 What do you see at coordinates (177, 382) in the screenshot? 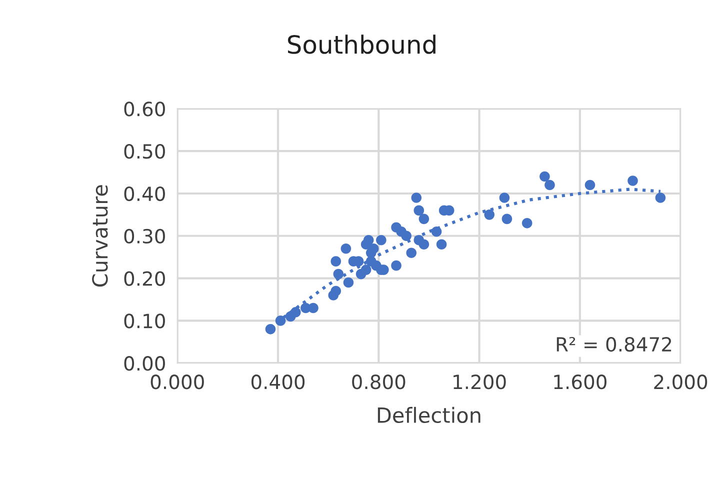
I see `x-tick-label: 0.000` at bounding box center [177, 382].